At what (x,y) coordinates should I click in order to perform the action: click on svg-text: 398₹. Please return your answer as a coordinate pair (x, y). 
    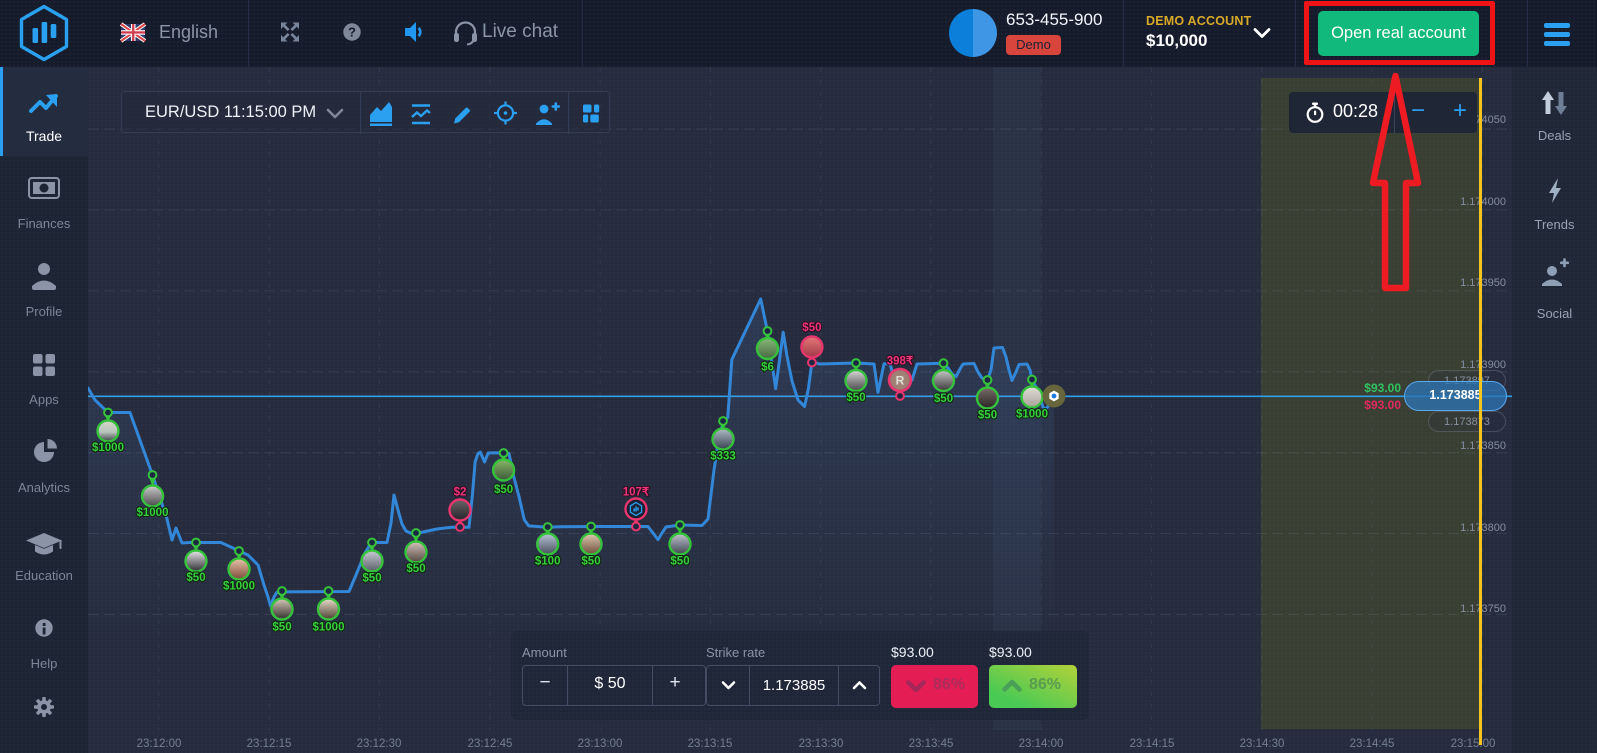
    Looking at the image, I should click on (900, 362).